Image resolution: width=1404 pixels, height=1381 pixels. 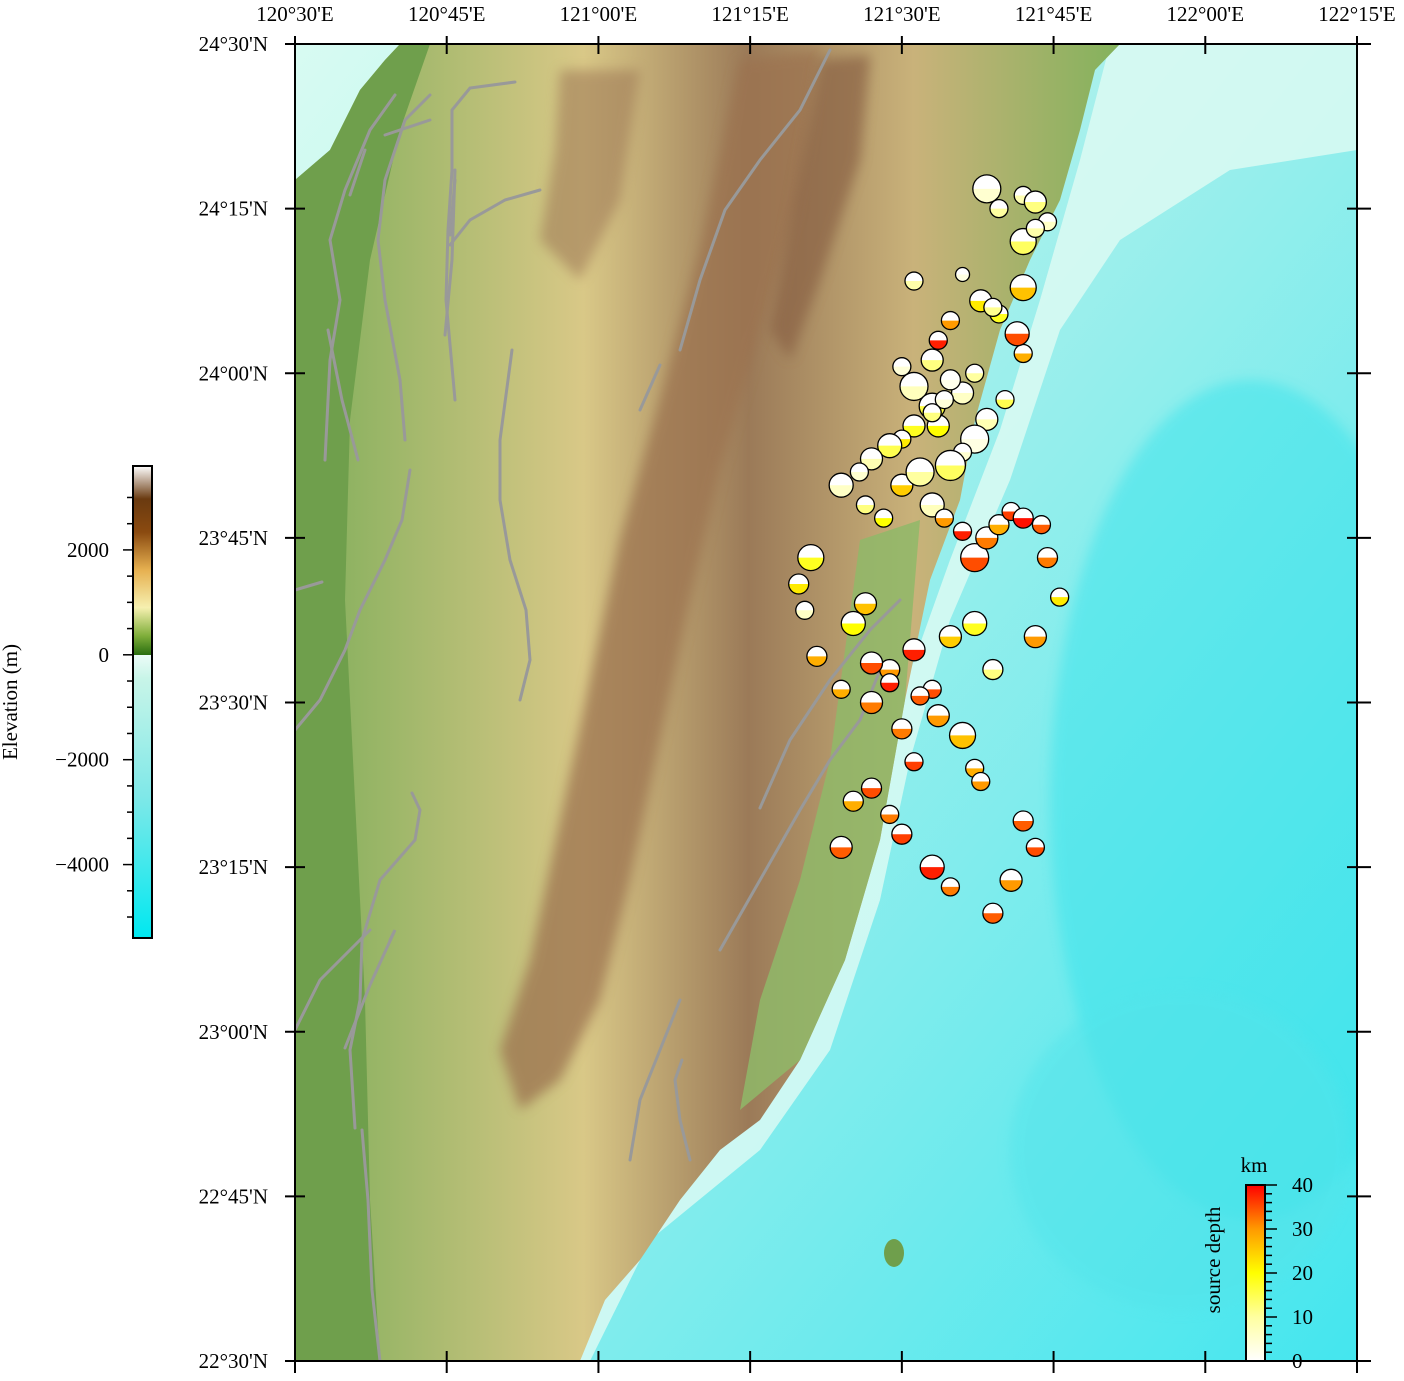 I want to click on lat-tick-label: 23°30'N, so click(x=233, y=703).